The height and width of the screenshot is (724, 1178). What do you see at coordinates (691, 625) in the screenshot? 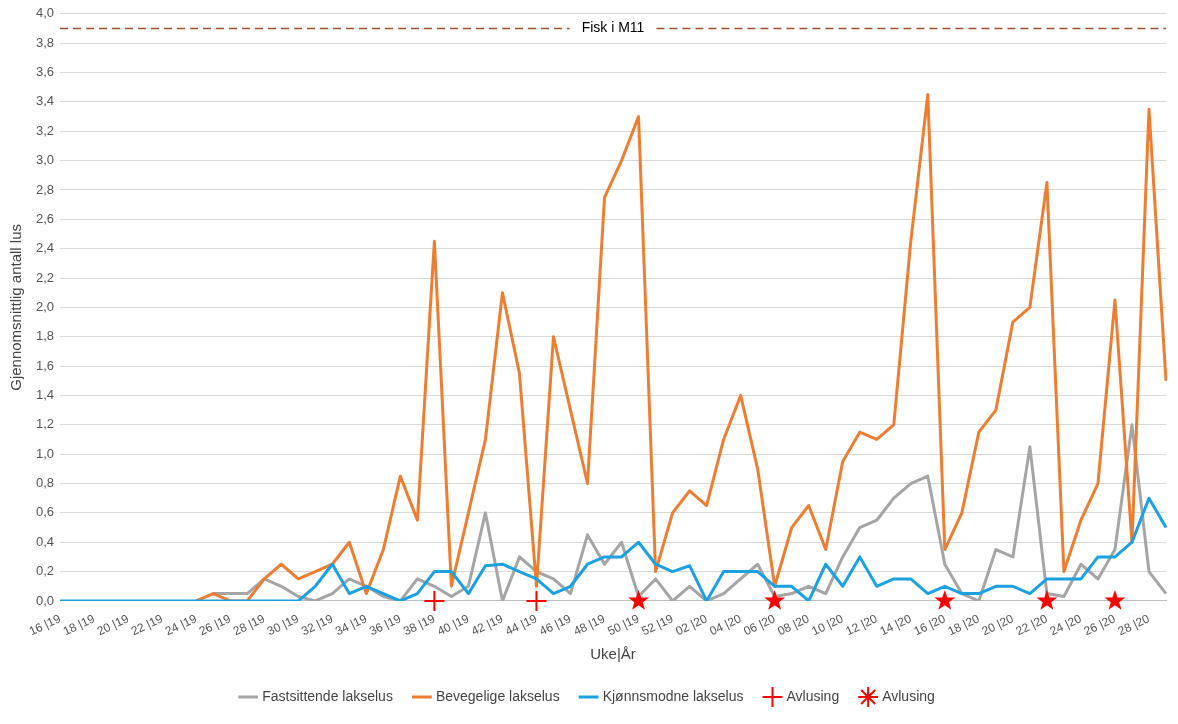
I see `x-tick-label: 02 |20` at bounding box center [691, 625].